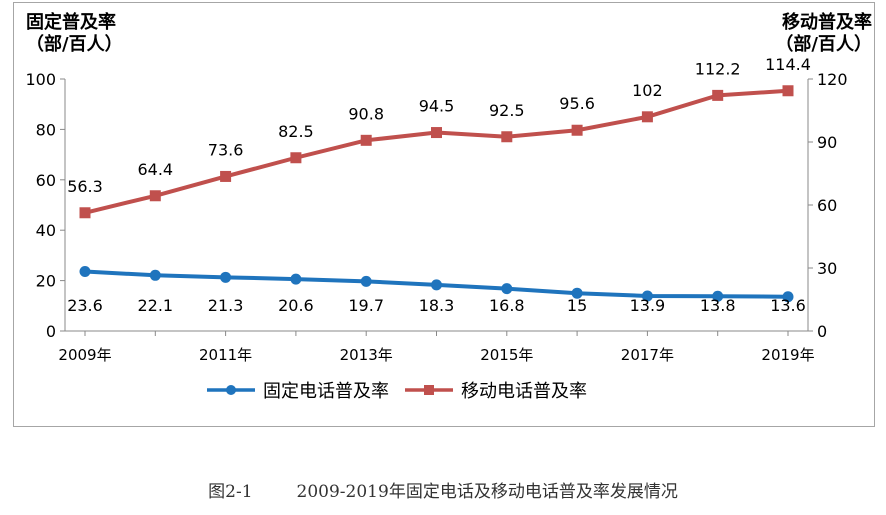  Describe the element at coordinates (71, 22) in the screenshot. I see `left-axis-title-line1: 固定普及率` at that location.